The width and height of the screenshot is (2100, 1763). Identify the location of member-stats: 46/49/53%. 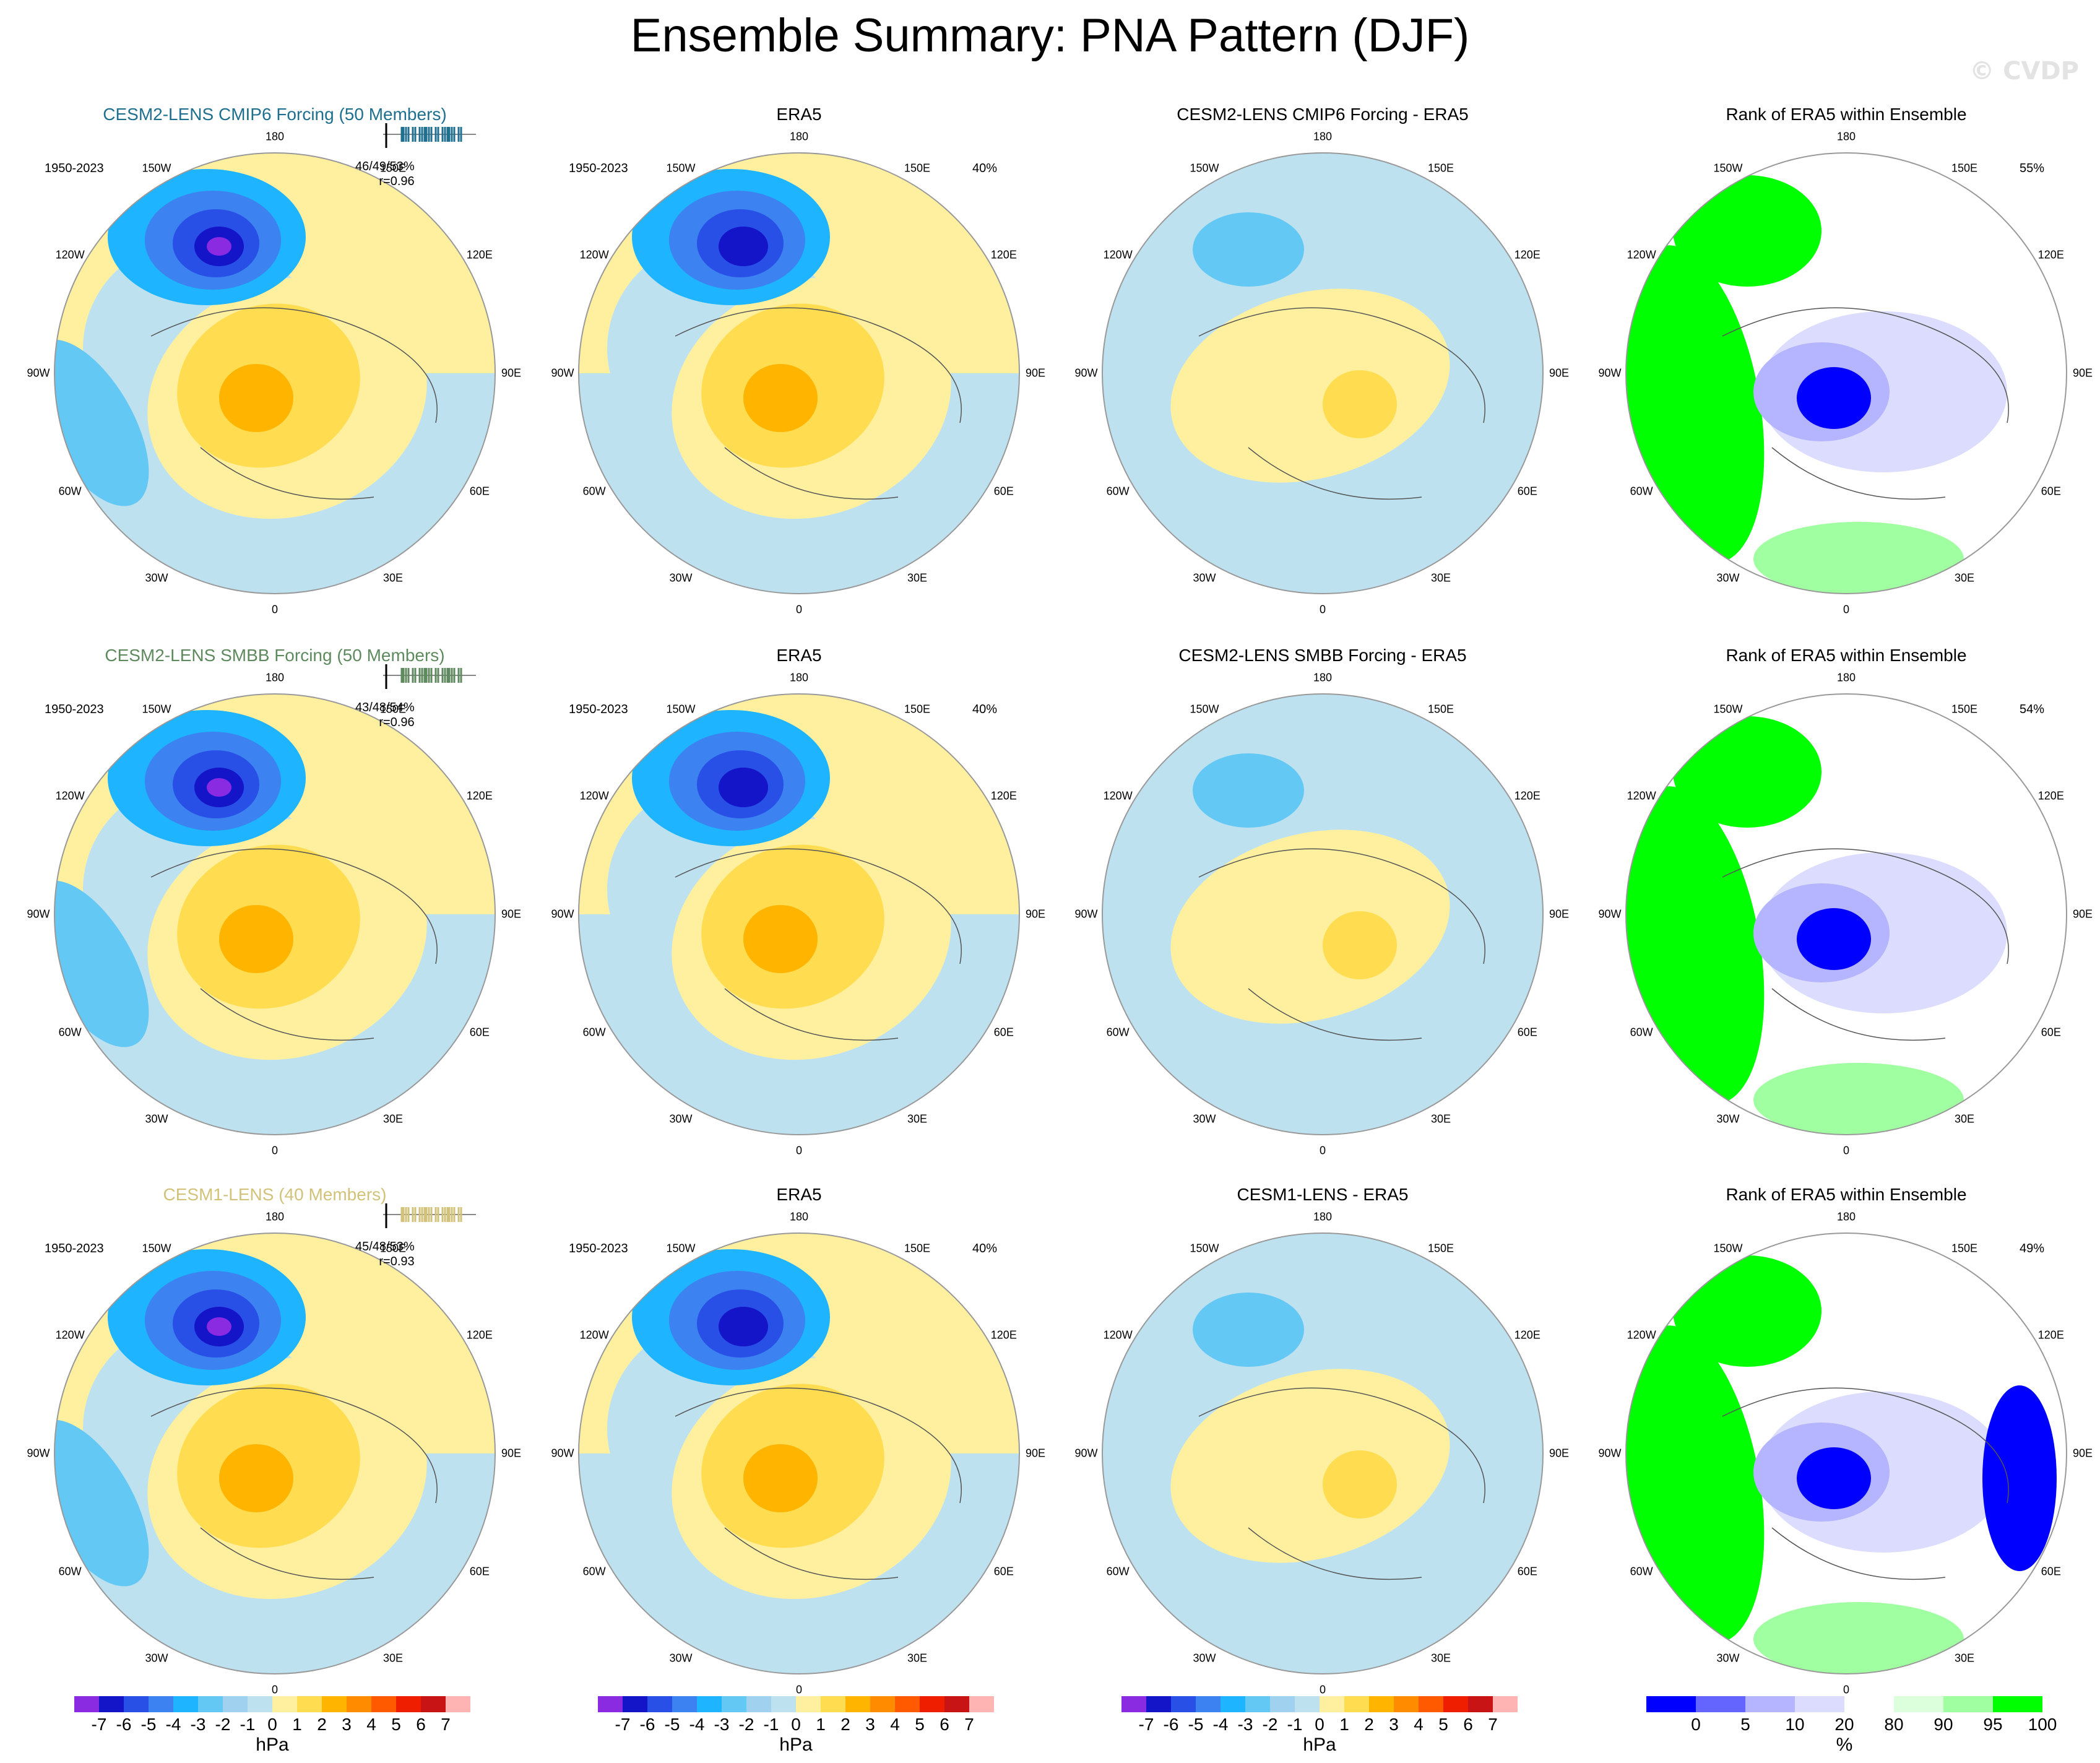
(385, 166).